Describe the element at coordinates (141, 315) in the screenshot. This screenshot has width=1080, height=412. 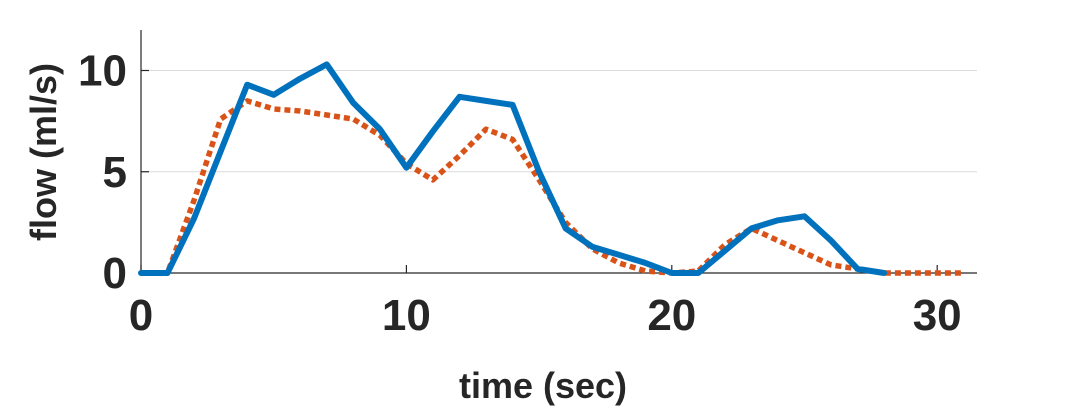
I see `x-tick-label: 0` at that location.